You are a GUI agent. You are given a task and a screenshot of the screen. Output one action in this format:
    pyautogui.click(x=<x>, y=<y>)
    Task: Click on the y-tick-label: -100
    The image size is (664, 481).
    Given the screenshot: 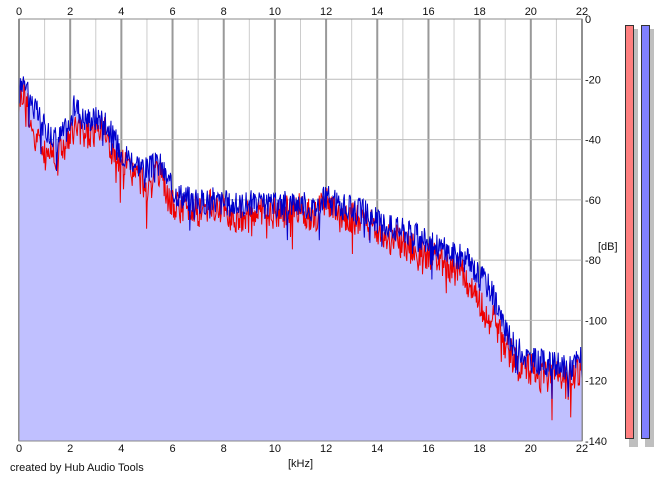 What is the action you would take?
    pyautogui.click(x=596, y=321)
    